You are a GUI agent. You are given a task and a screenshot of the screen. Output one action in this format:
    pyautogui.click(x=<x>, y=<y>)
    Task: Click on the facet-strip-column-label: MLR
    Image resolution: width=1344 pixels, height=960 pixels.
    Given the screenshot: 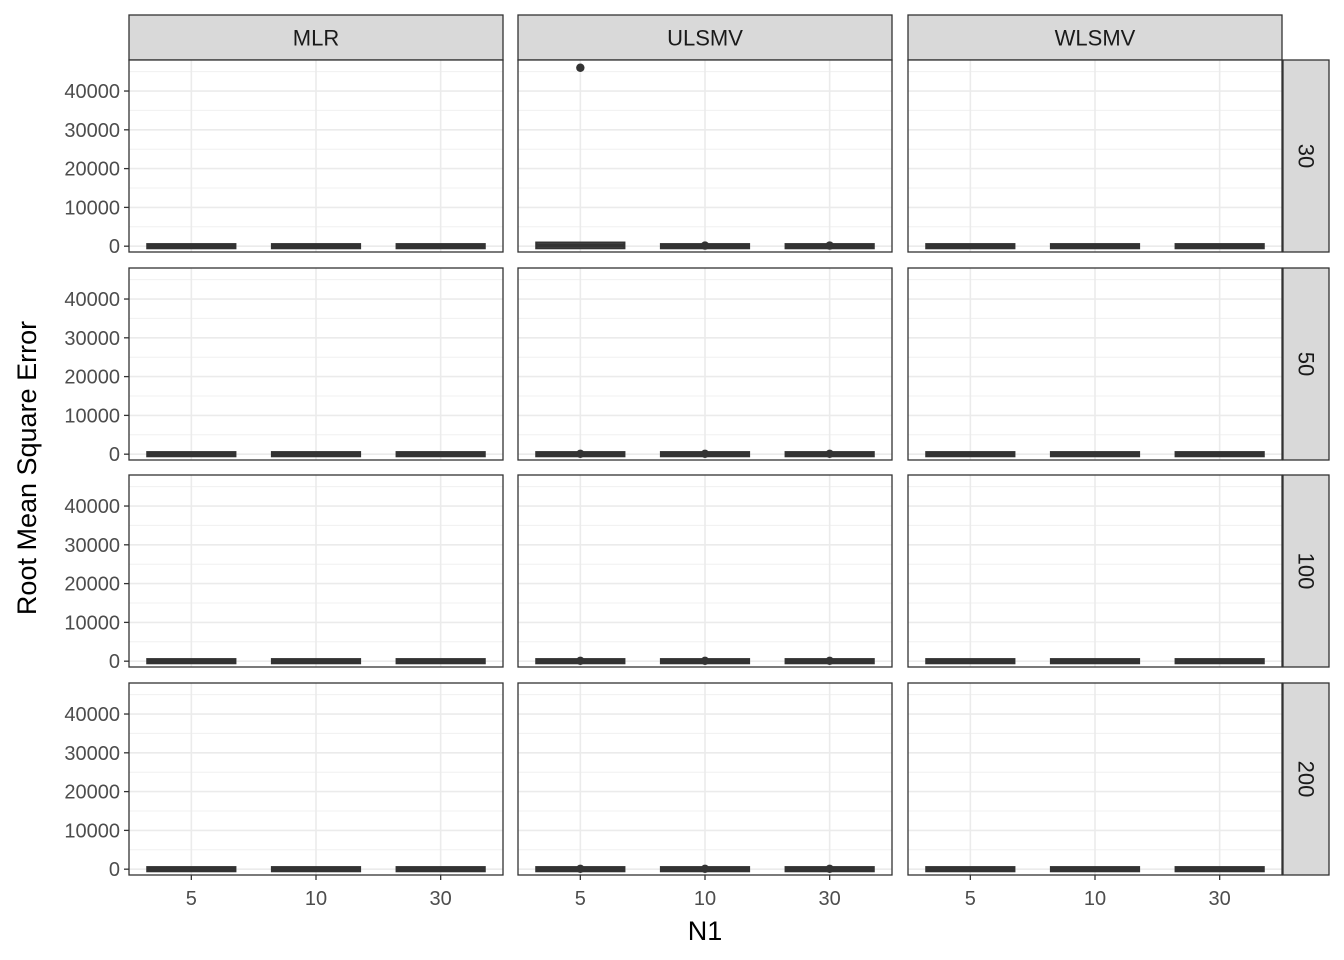 What is the action you would take?
    pyautogui.click(x=316, y=38)
    